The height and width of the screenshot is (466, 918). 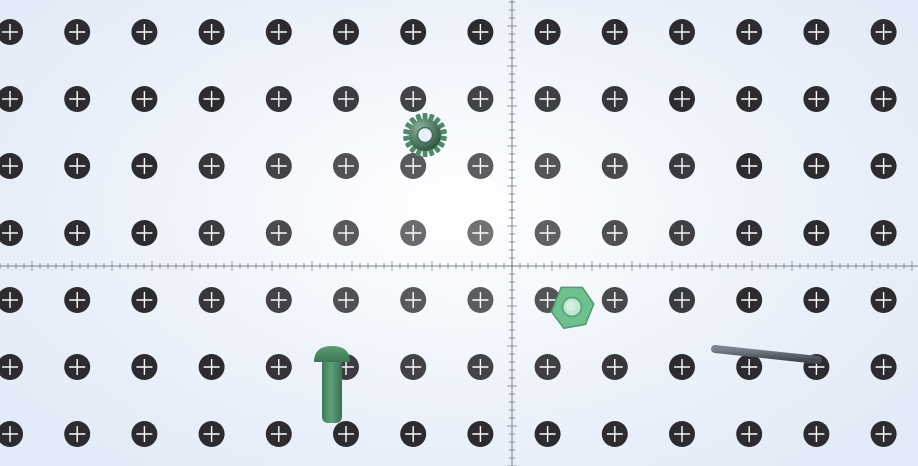 I want to click on metal-rod-piece, so click(x=768, y=355).